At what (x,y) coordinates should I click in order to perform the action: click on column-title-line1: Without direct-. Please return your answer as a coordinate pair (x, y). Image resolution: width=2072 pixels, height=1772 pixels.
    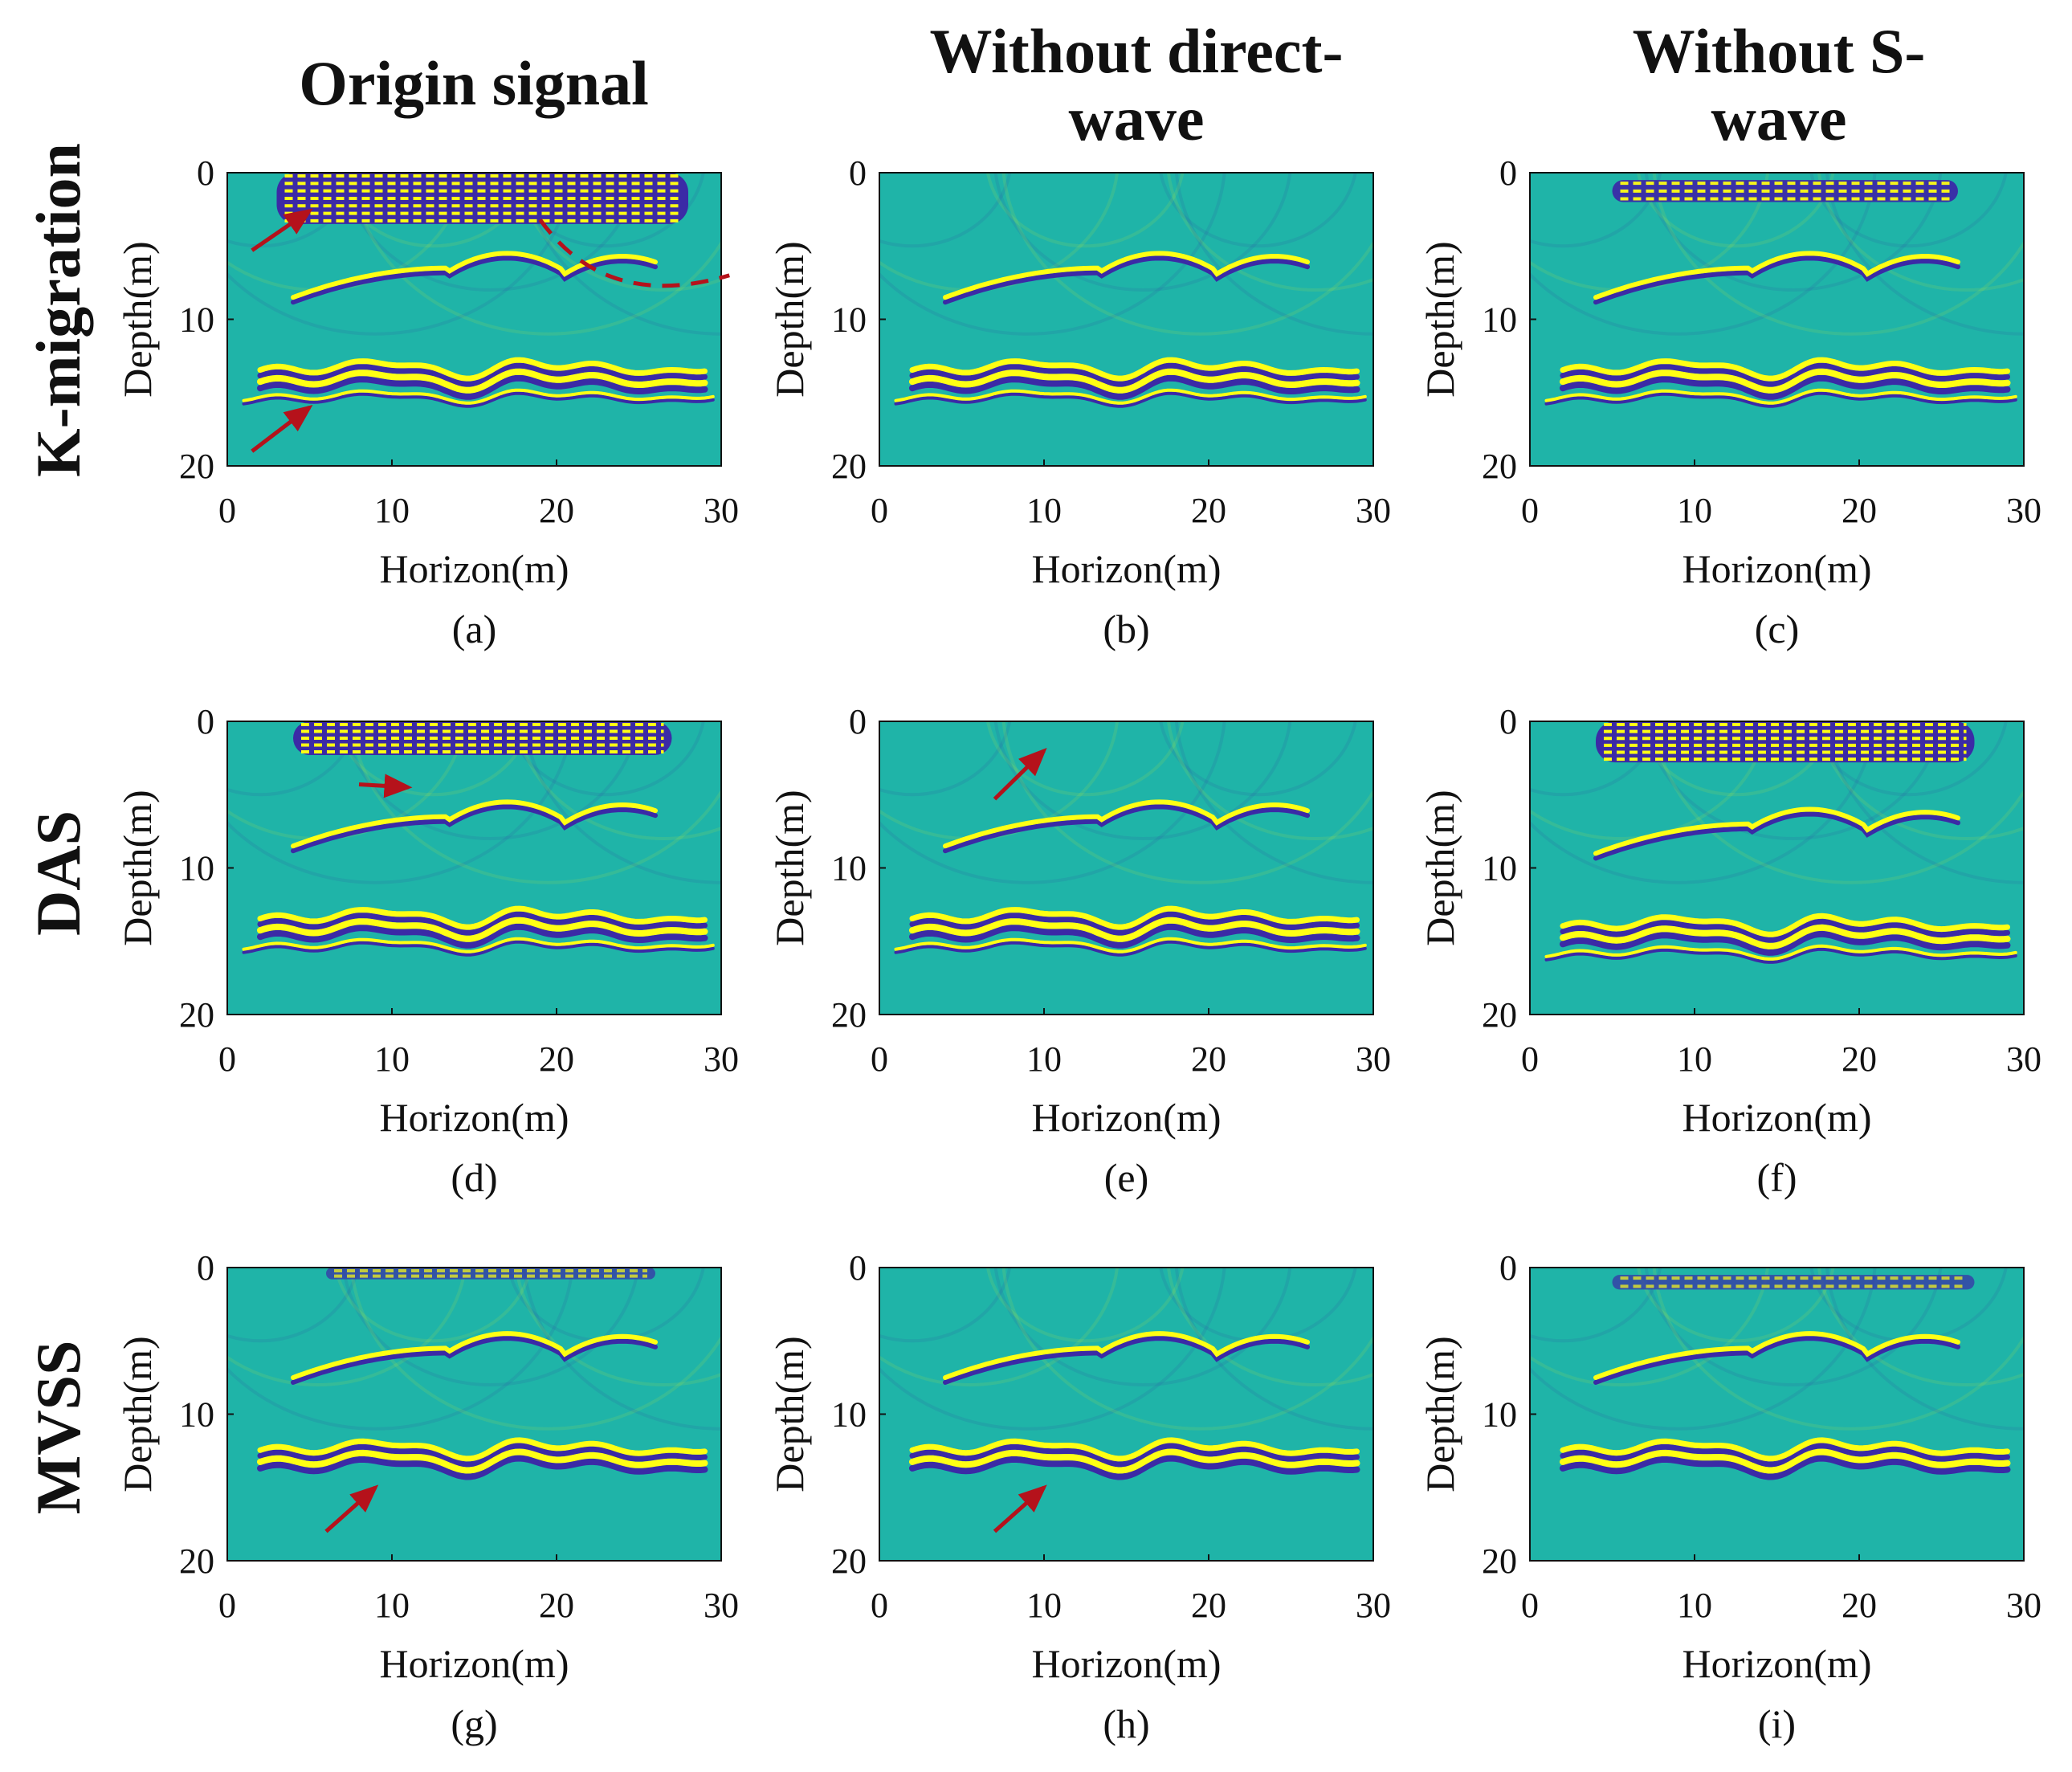
    Looking at the image, I should click on (1136, 51).